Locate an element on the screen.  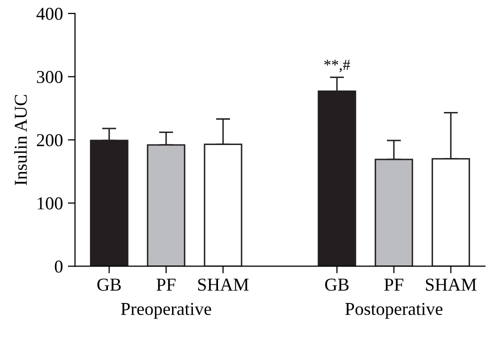
y-tick-label: 300 is located at coordinates (49, 77).